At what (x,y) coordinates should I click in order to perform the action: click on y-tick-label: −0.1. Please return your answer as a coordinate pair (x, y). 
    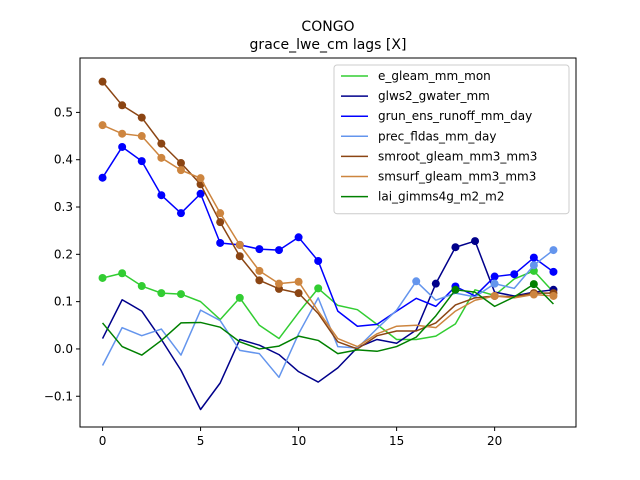
    Looking at the image, I should click on (58, 396).